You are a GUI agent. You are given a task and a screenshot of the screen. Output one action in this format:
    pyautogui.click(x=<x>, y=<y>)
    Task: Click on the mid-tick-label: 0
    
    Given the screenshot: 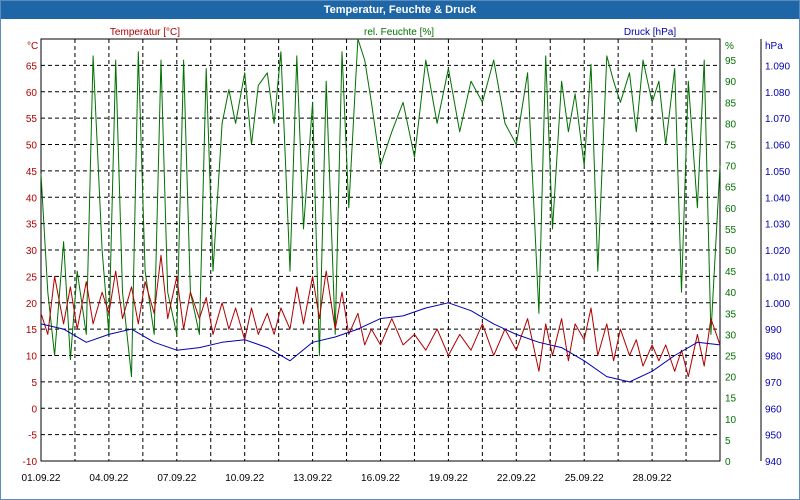 What is the action you would take?
    pyautogui.click(x=728, y=462)
    